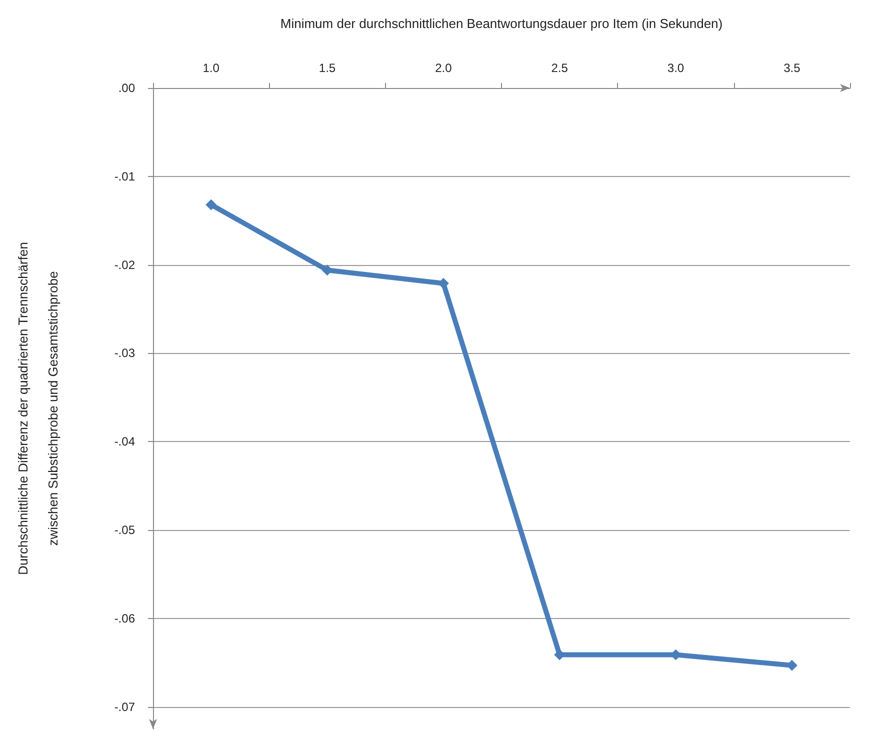 The width and height of the screenshot is (872, 731). Describe the element at coordinates (125, 618) in the screenshot. I see `y-tick-label: -.06` at that location.